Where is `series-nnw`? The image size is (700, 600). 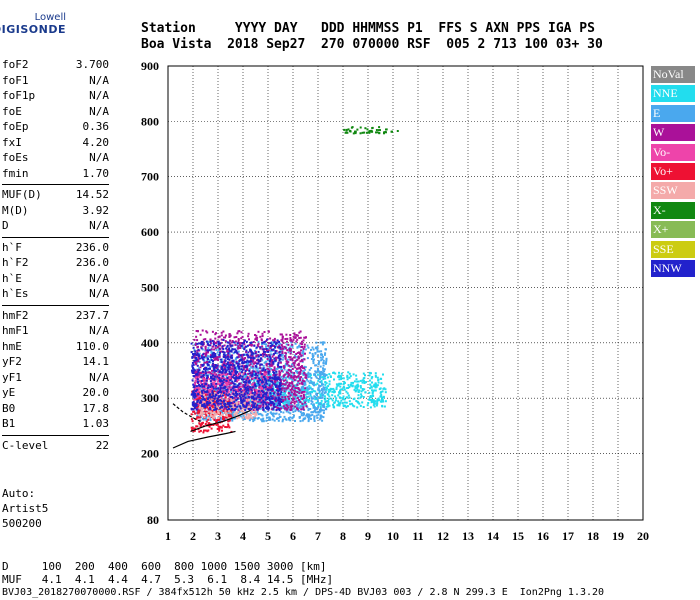
series-nnw is located at coordinates (236, 375).